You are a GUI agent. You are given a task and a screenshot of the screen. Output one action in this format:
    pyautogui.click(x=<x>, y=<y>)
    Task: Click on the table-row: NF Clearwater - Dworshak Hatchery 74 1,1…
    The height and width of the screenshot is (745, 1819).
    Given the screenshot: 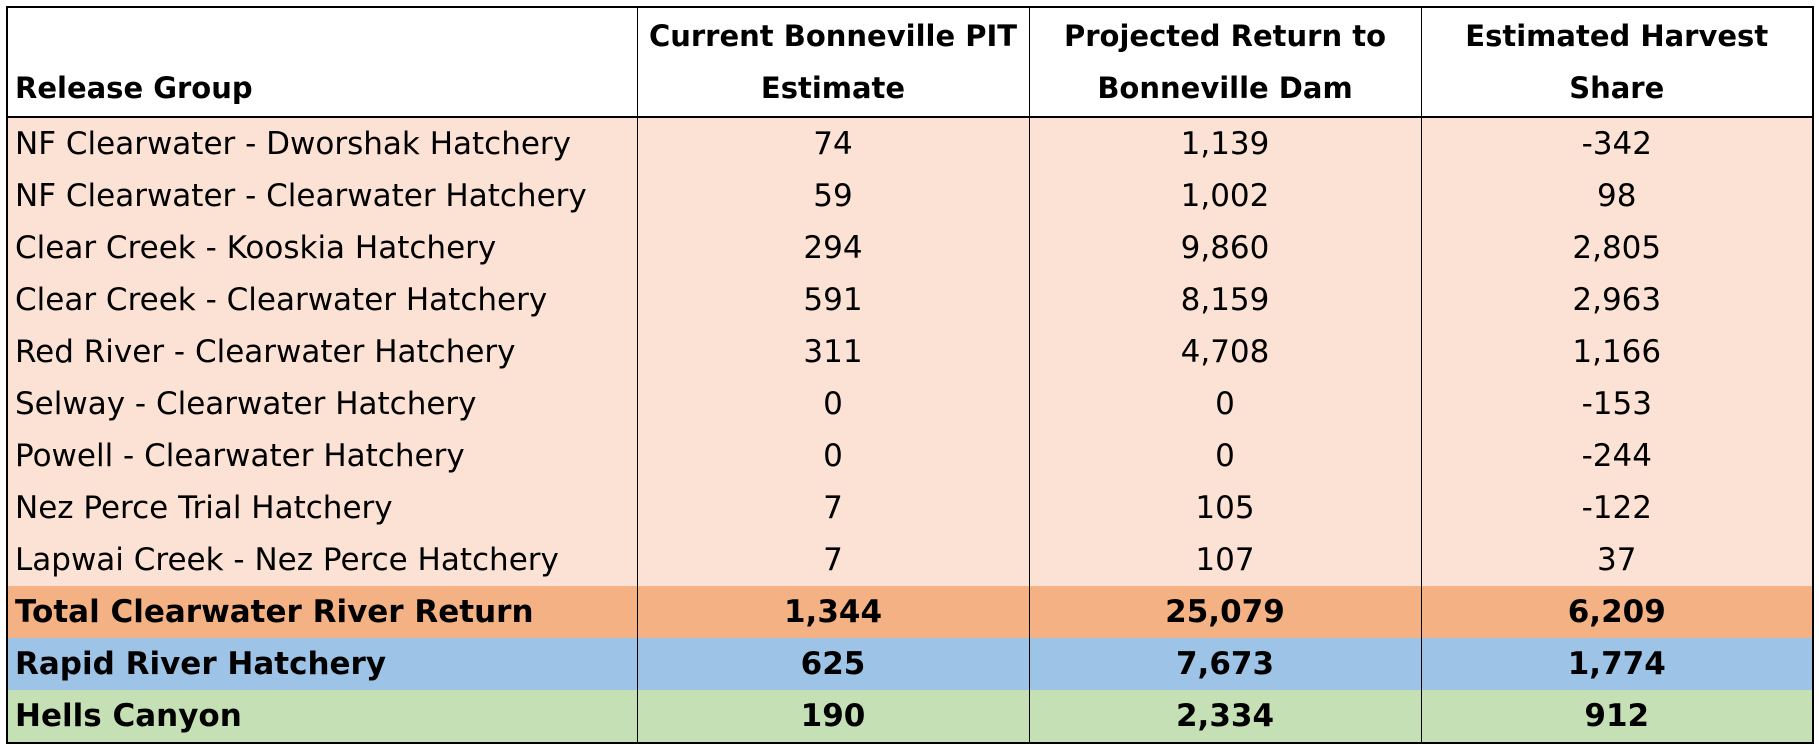 What is the action you would take?
    pyautogui.click(x=910, y=143)
    